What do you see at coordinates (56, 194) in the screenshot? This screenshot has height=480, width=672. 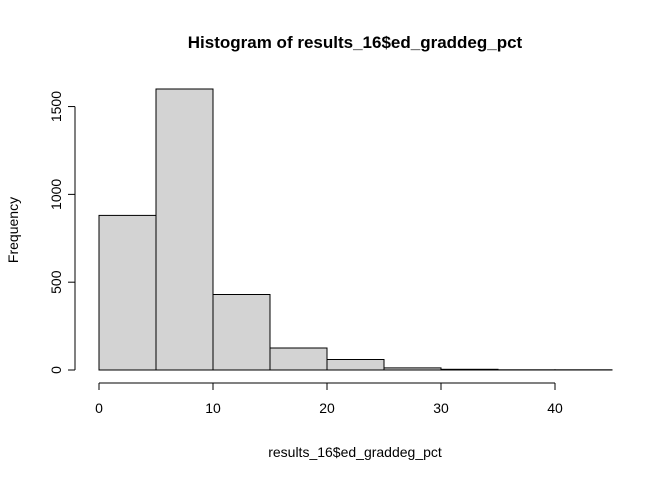 I see `y-tick-label: 1000` at bounding box center [56, 194].